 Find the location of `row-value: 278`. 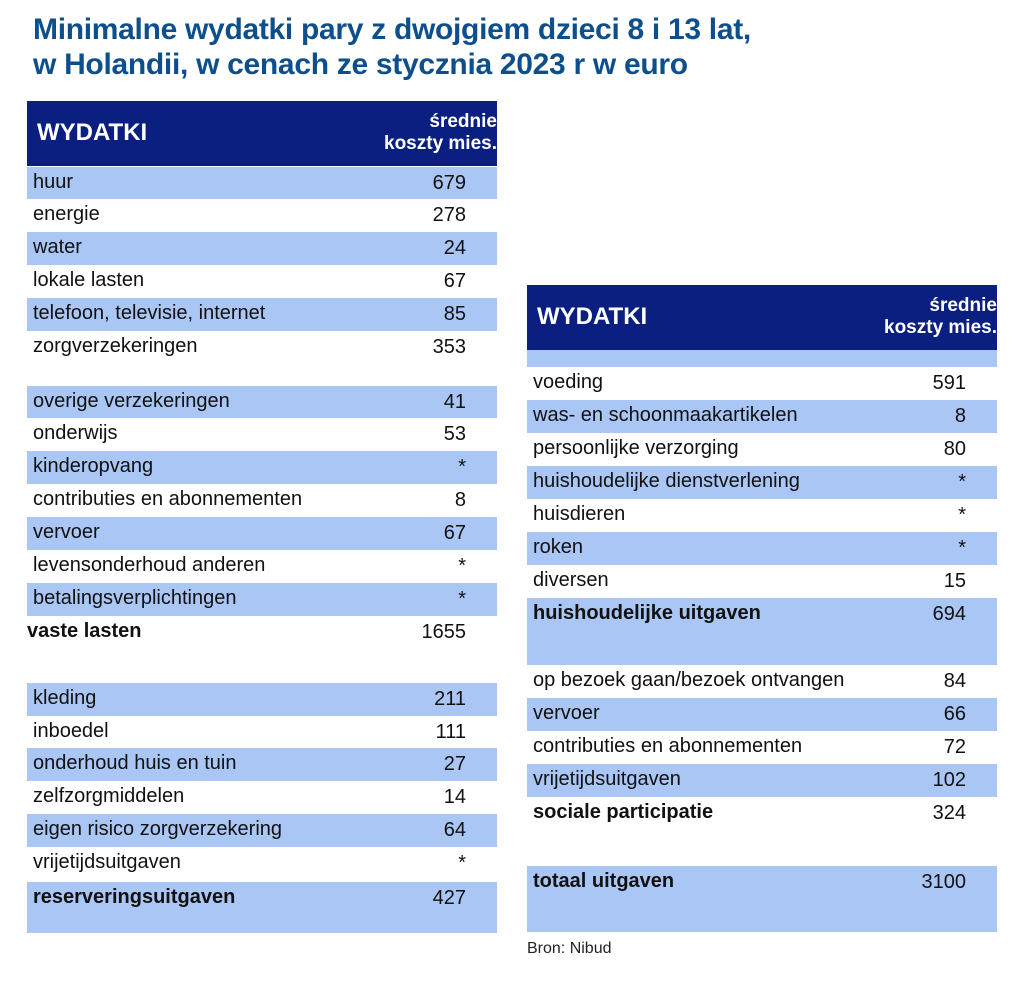

row-value: 278 is located at coordinates (449, 215).